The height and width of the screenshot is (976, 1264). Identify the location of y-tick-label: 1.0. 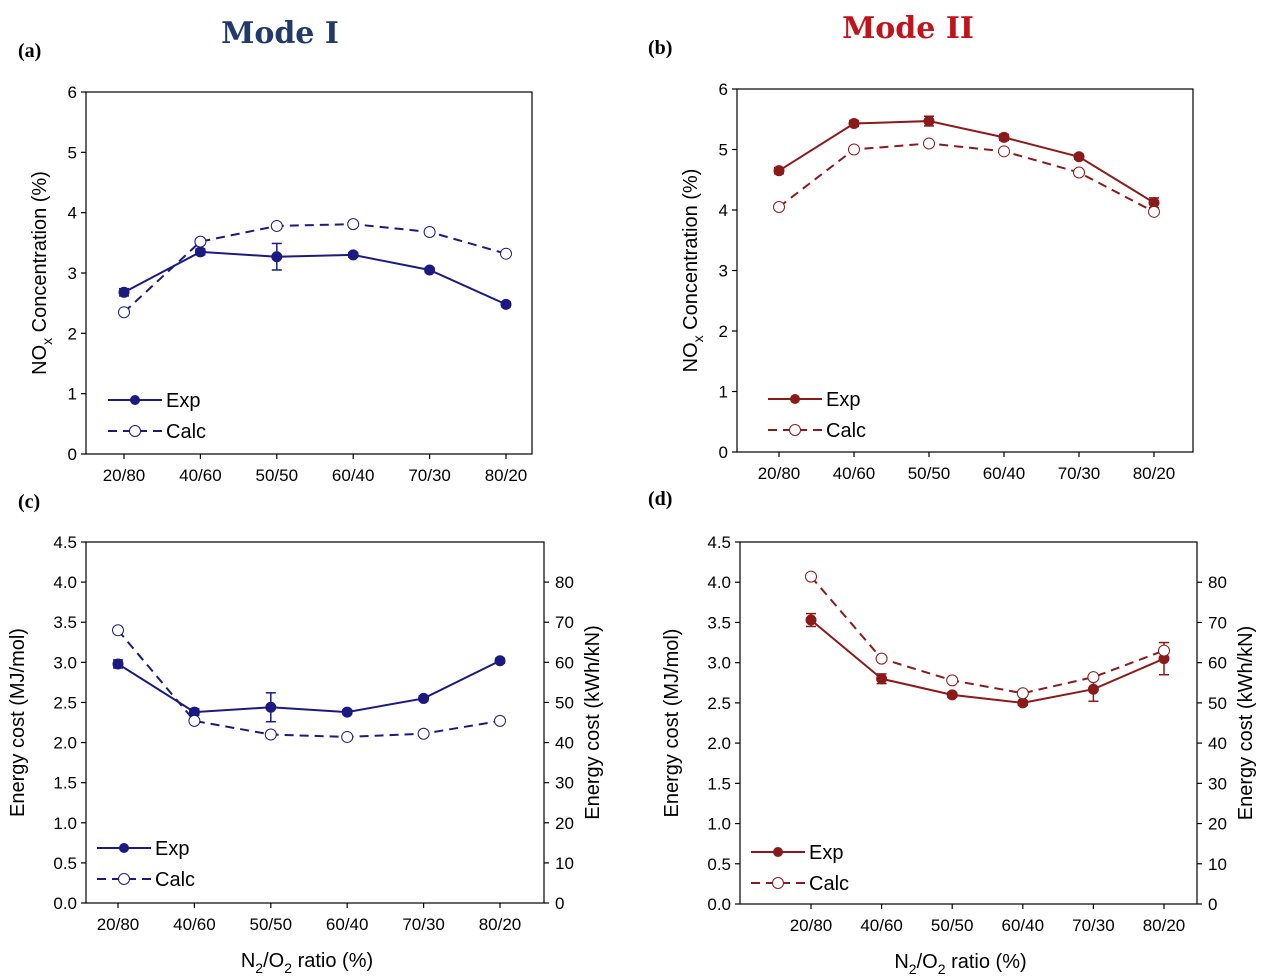
(65, 823).